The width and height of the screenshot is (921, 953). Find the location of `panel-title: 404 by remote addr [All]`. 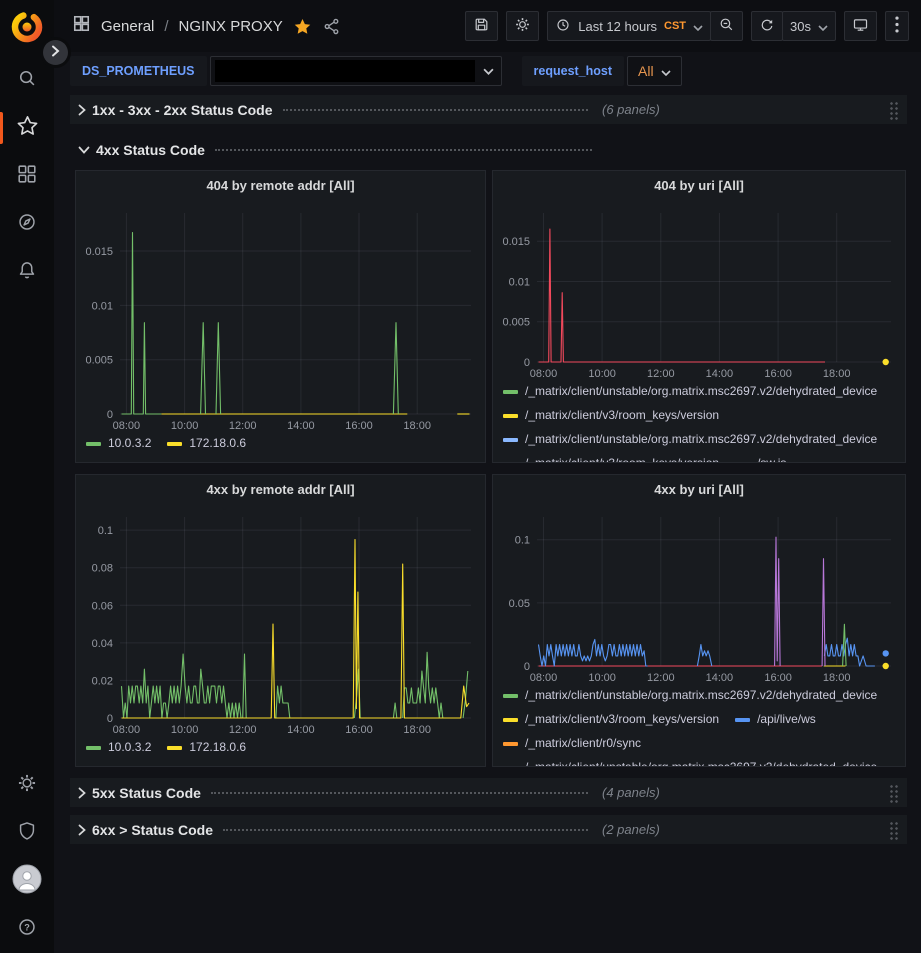

panel-title: 404 by remote addr [All] is located at coordinates (280, 185).